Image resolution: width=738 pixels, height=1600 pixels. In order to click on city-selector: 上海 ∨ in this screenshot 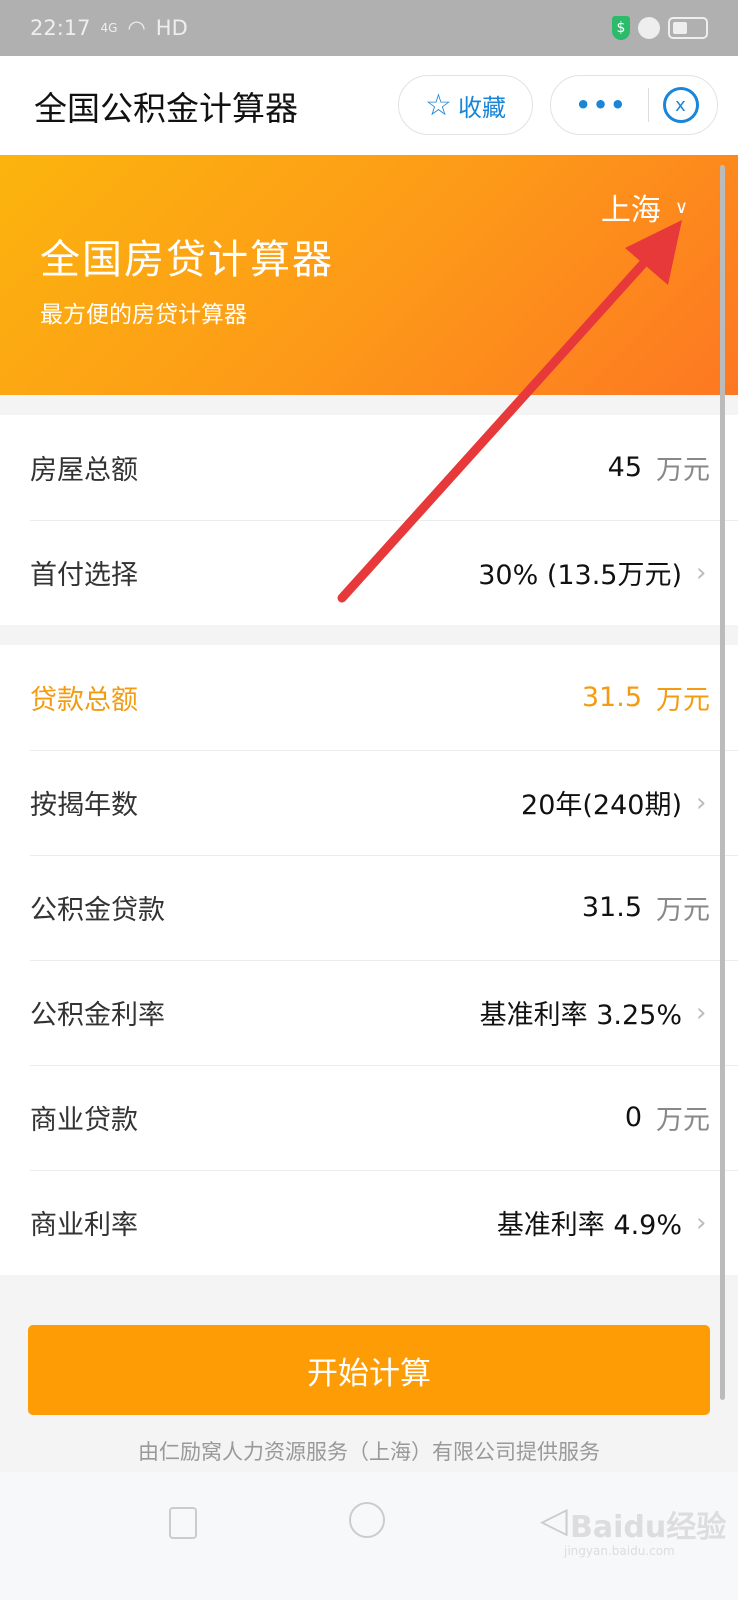, I will do `click(644, 207)`.